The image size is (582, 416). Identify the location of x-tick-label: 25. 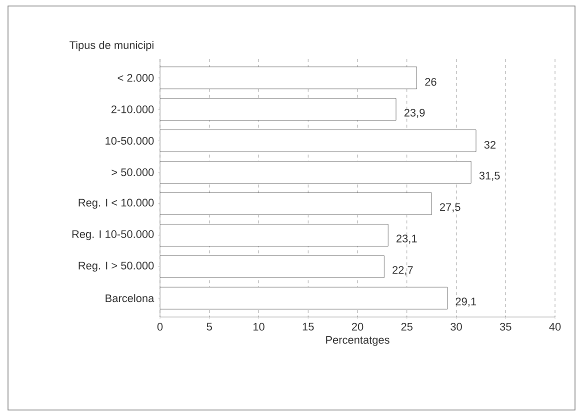
(407, 326).